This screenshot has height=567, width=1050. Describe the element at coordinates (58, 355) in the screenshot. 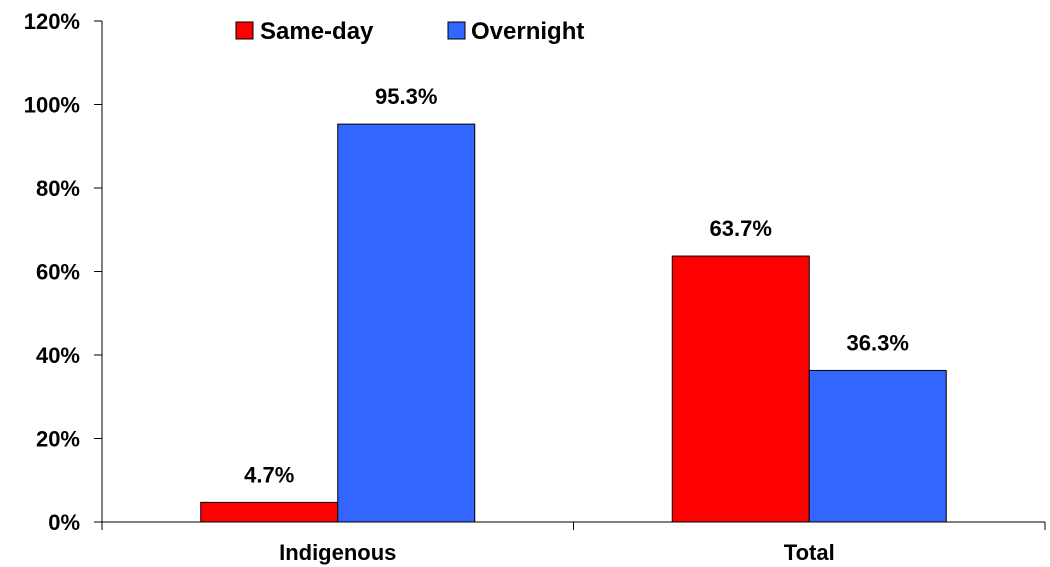

I see `y-tick-label: 40%` at that location.